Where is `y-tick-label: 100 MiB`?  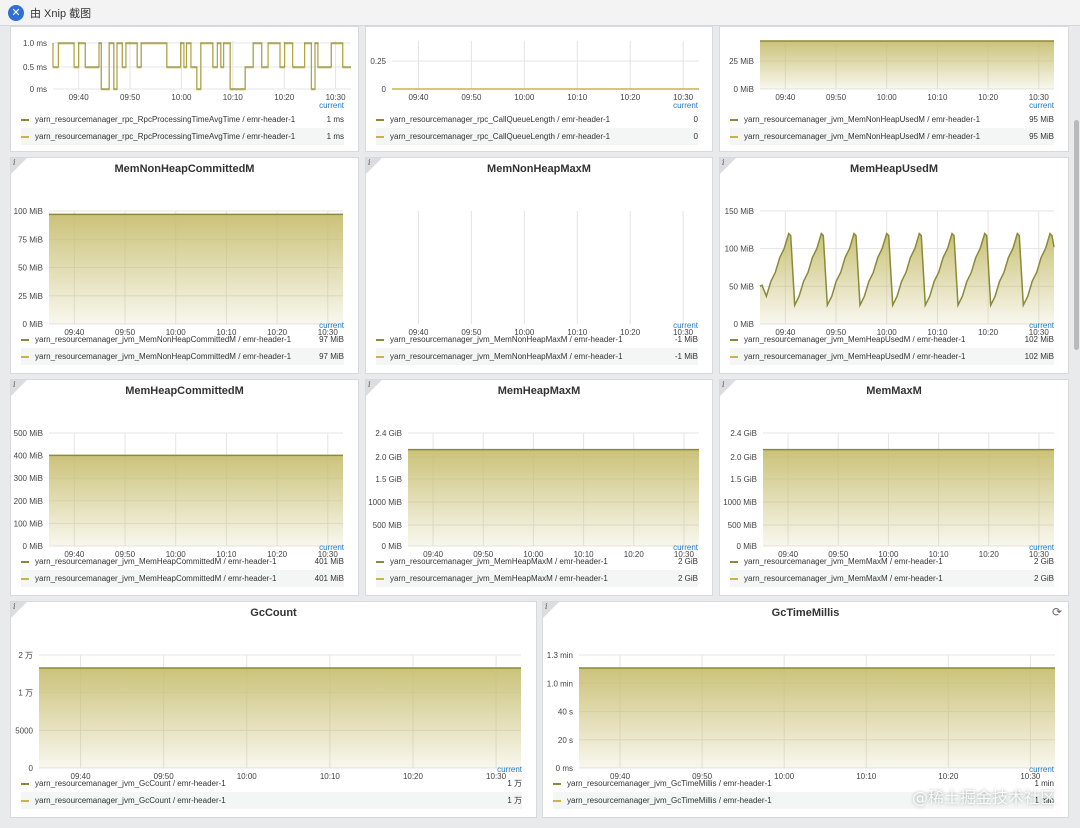 y-tick-label: 100 MiB is located at coordinates (28, 211).